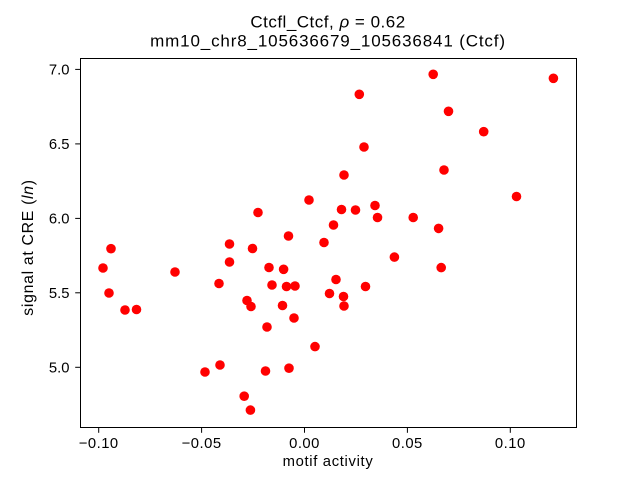 This screenshot has width=640, height=480. Describe the element at coordinates (328, 40) in the screenshot. I see `svg-text:mm10_chr8_105636679_105636841: mm10_chr8_105636679_105636841 (Ctcf)` at that location.